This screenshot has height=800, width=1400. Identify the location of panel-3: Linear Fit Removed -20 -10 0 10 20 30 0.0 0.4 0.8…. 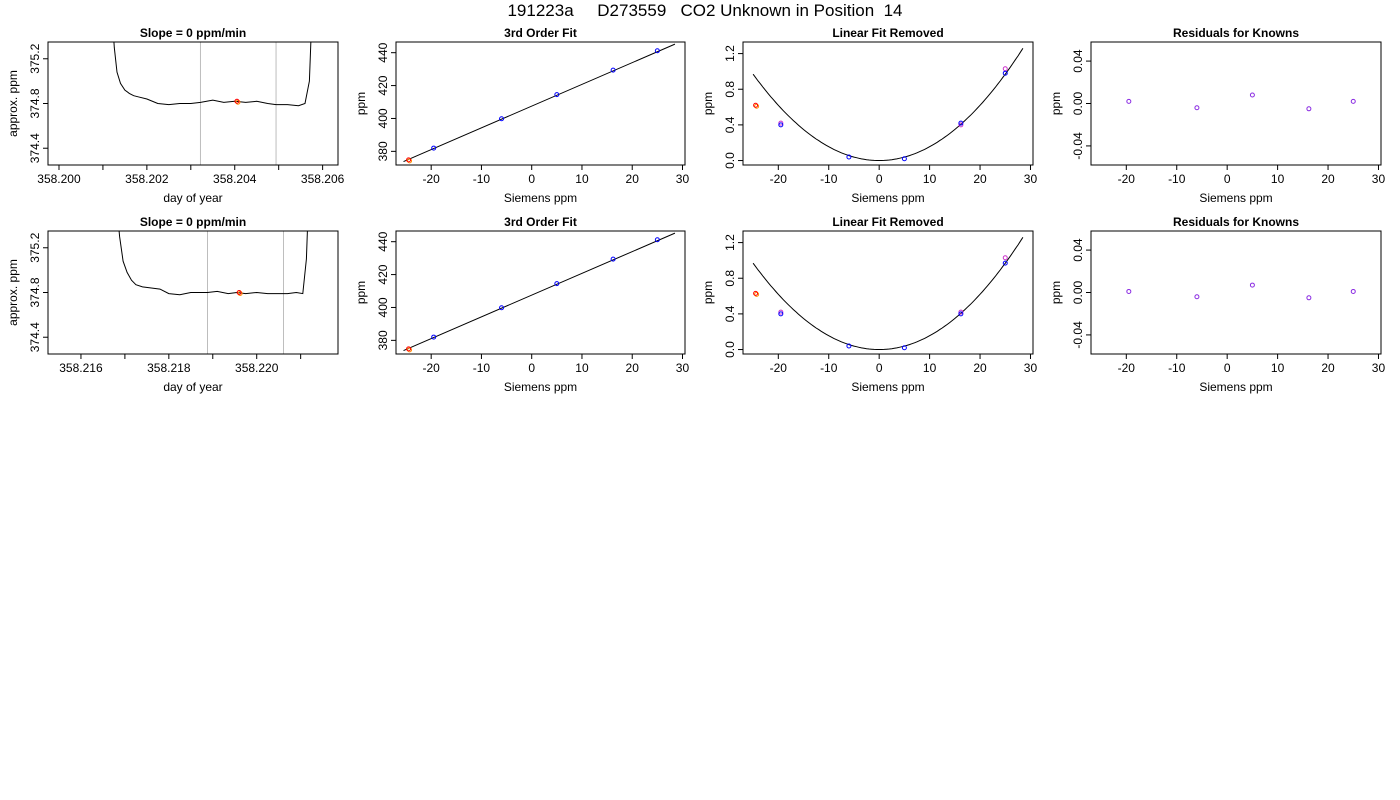
(869, 115).